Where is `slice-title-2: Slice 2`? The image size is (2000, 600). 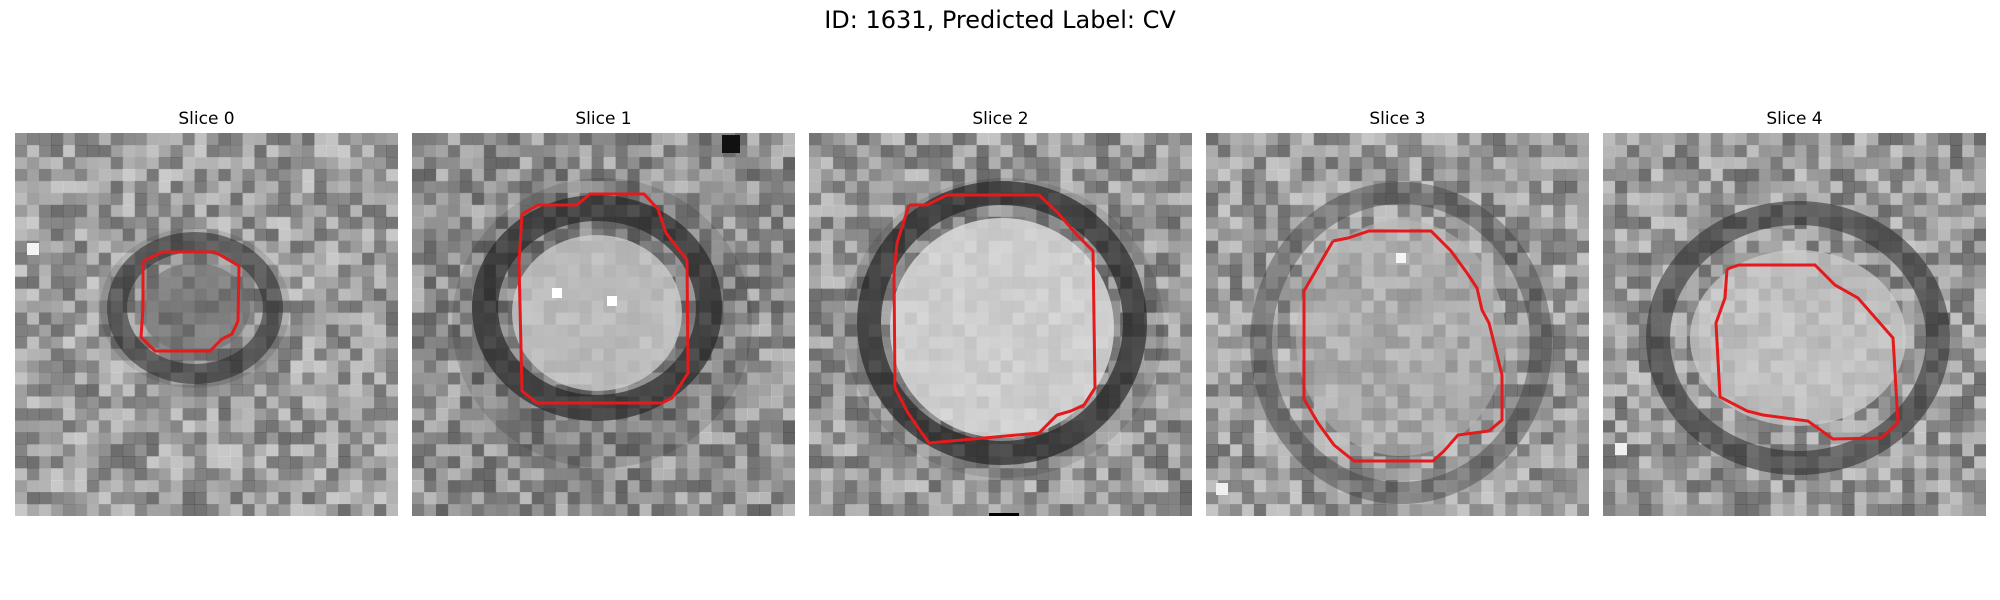
slice-title-2: Slice 2 is located at coordinates (1000, 119).